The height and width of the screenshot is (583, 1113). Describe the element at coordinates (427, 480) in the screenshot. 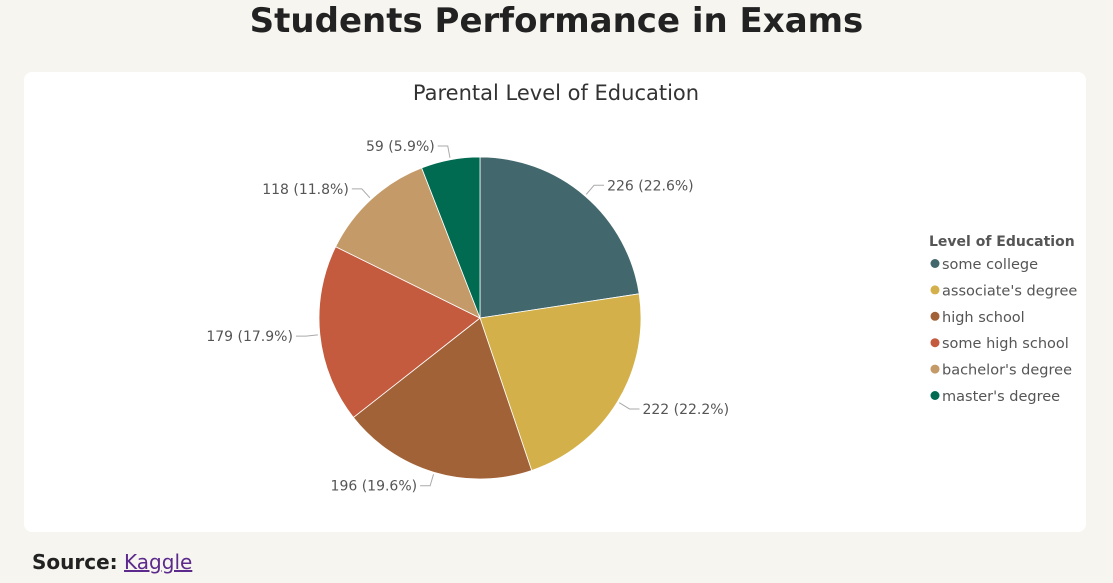

I see `leader-line-high-school` at that location.